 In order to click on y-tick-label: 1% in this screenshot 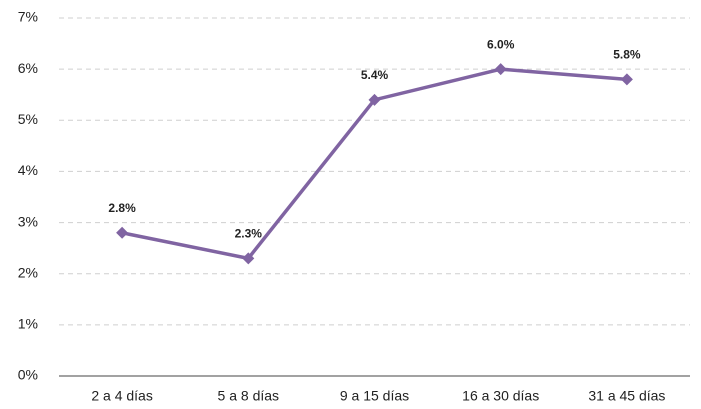, I will do `click(28, 324)`.